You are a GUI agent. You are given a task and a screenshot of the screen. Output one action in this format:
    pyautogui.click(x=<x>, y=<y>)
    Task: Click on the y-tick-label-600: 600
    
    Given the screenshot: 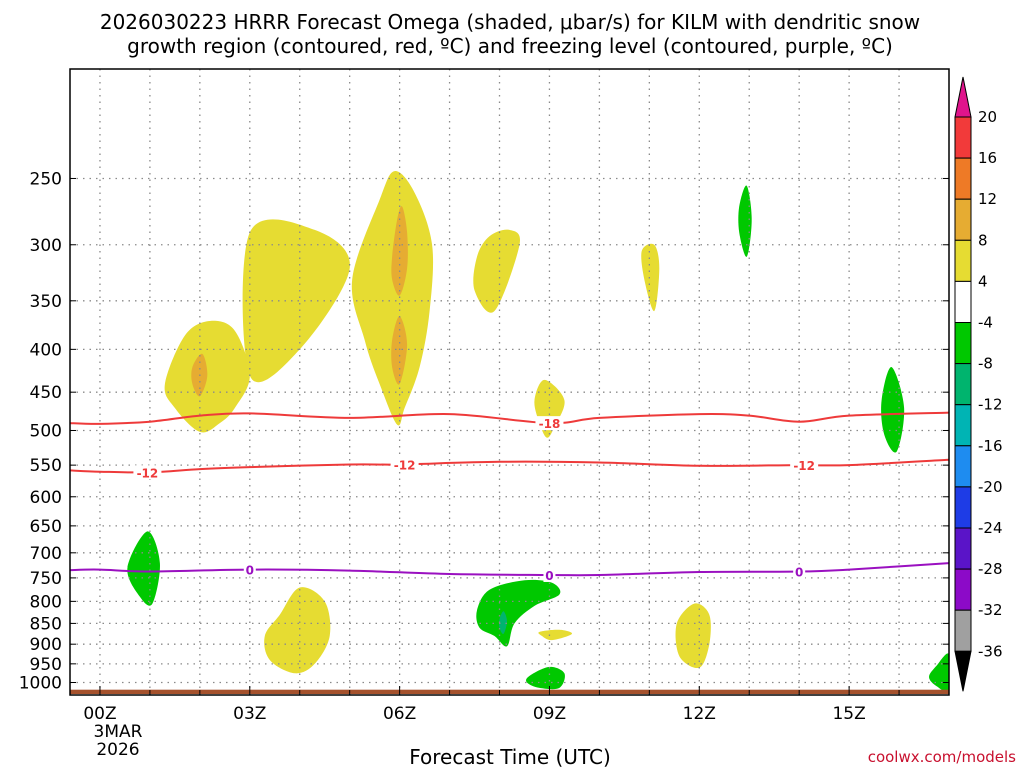 What is the action you would take?
    pyautogui.click(x=46, y=498)
    